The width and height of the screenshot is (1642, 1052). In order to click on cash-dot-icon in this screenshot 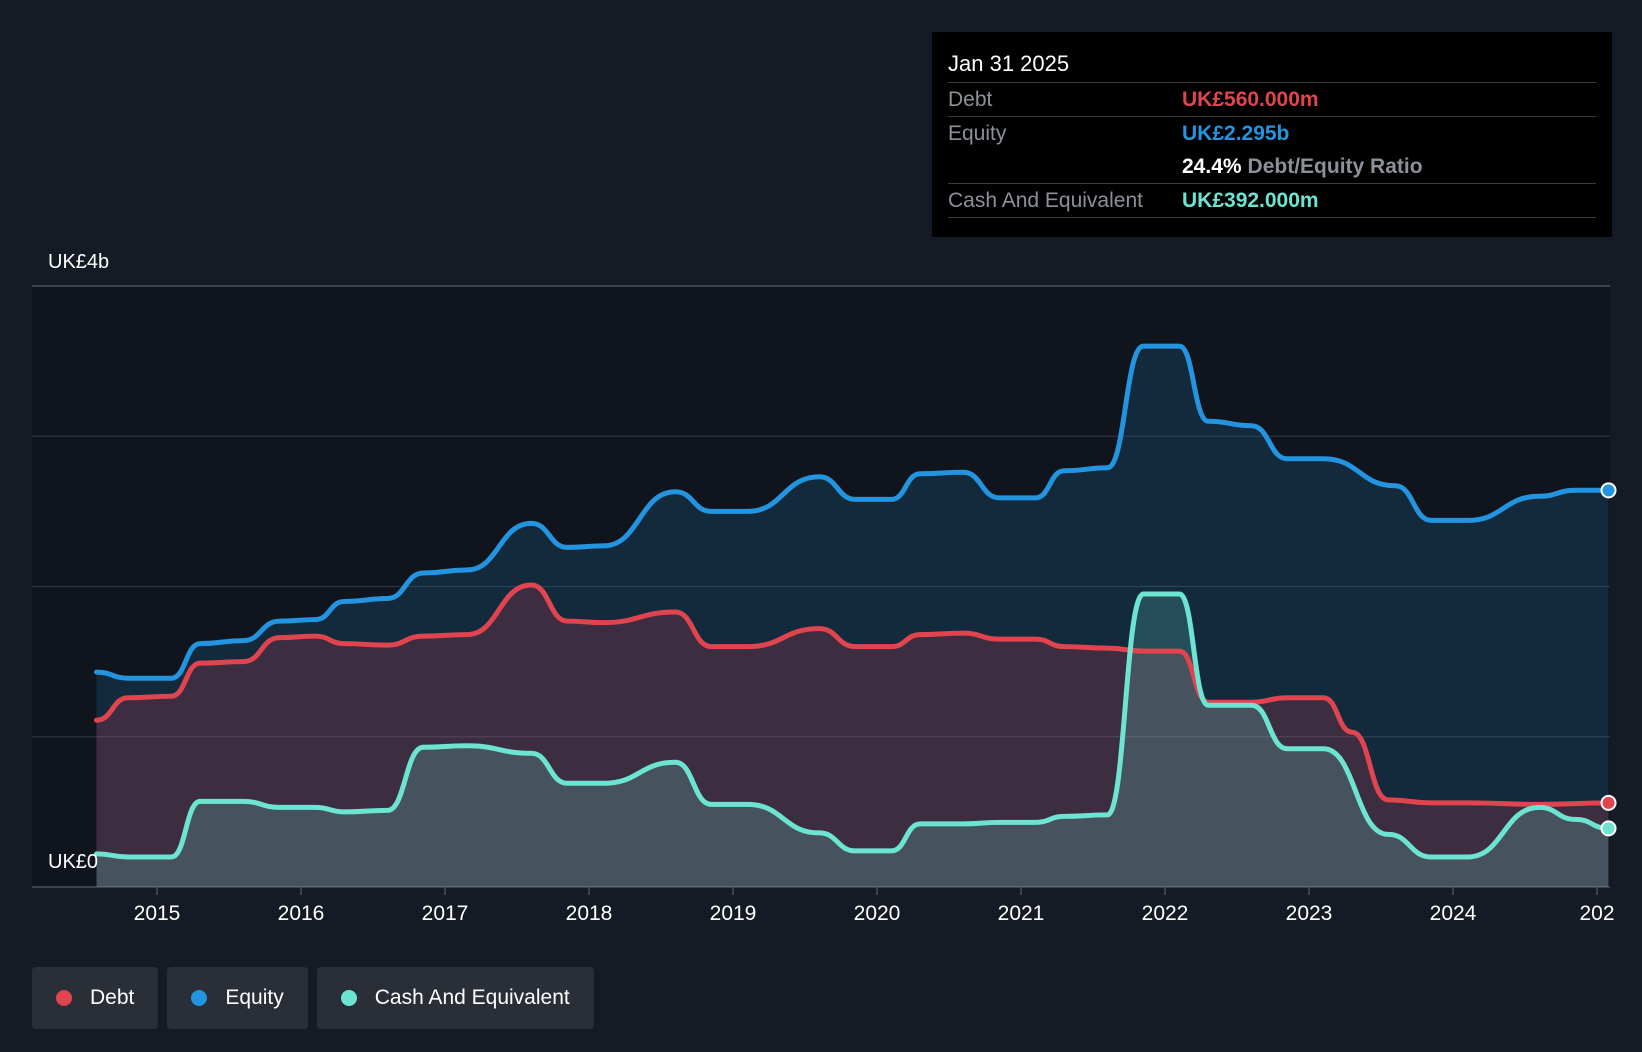, I will do `click(348, 998)`.